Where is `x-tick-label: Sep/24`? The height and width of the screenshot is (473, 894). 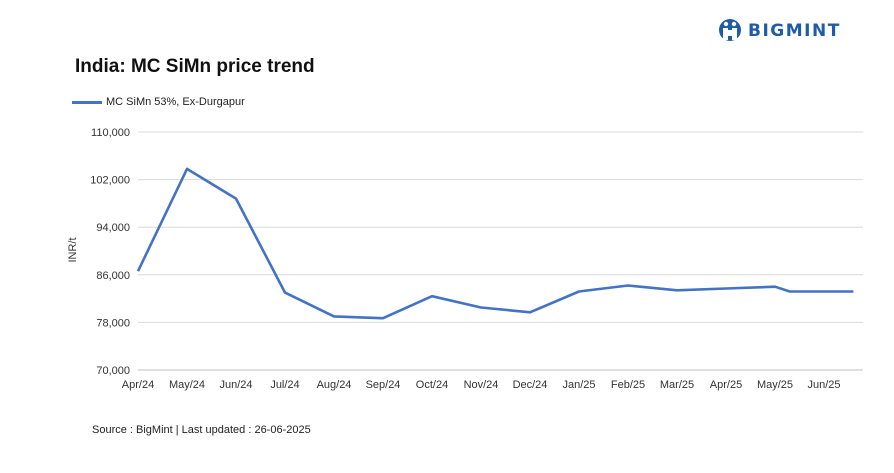 x-tick-label: Sep/24 is located at coordinates (383, 385).